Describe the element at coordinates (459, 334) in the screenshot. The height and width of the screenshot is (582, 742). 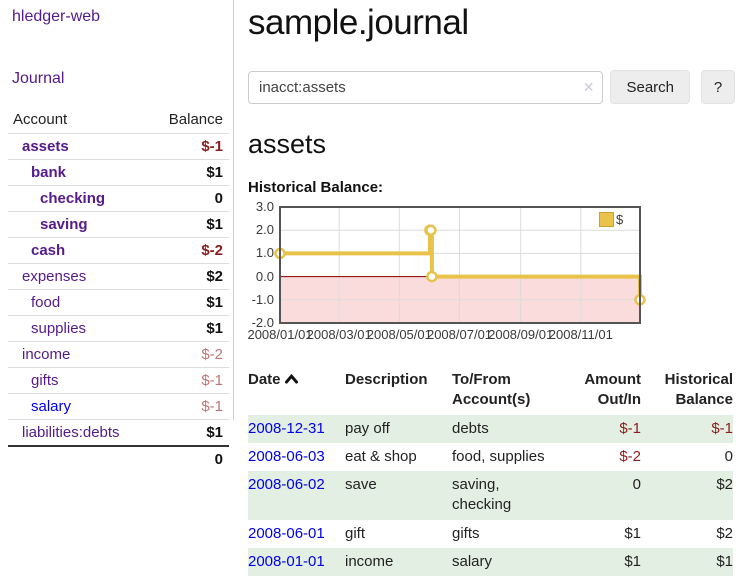
I see `x-axis-tick-label: 2008/07/01` at that location.